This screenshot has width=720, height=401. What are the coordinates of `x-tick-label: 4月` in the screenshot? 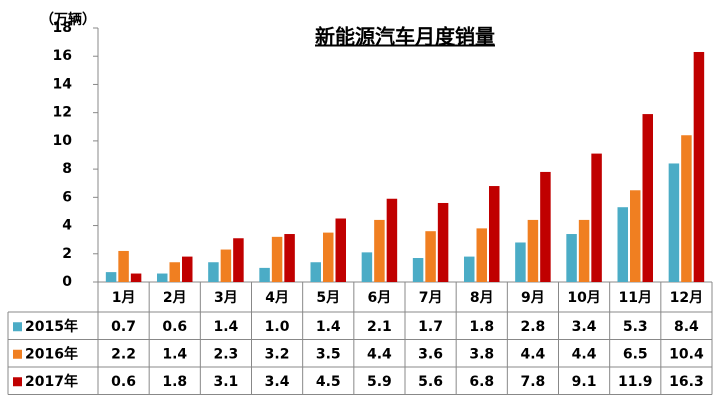 It's located at (277, 298).